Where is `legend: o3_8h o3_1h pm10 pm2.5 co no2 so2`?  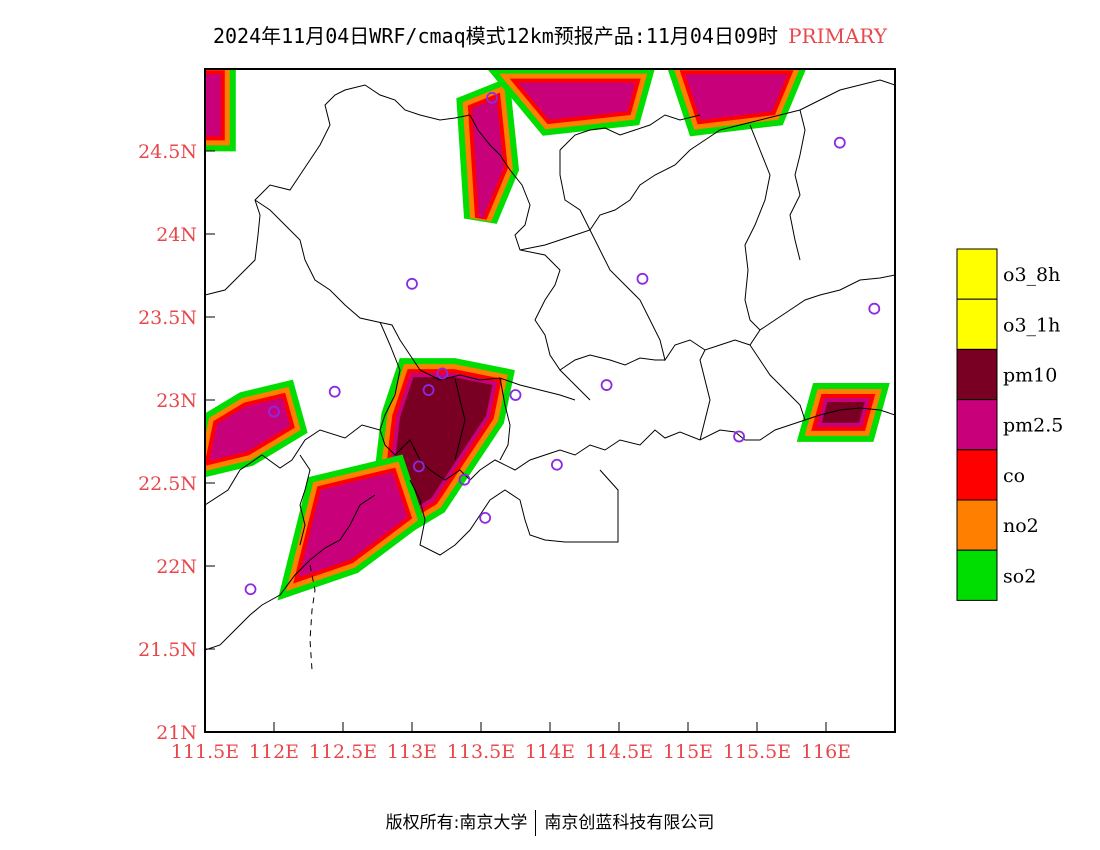
legend: o3_8h o3_1h pm10 pm2.5 co no2 so2 is located at coordinates (1009, 424).